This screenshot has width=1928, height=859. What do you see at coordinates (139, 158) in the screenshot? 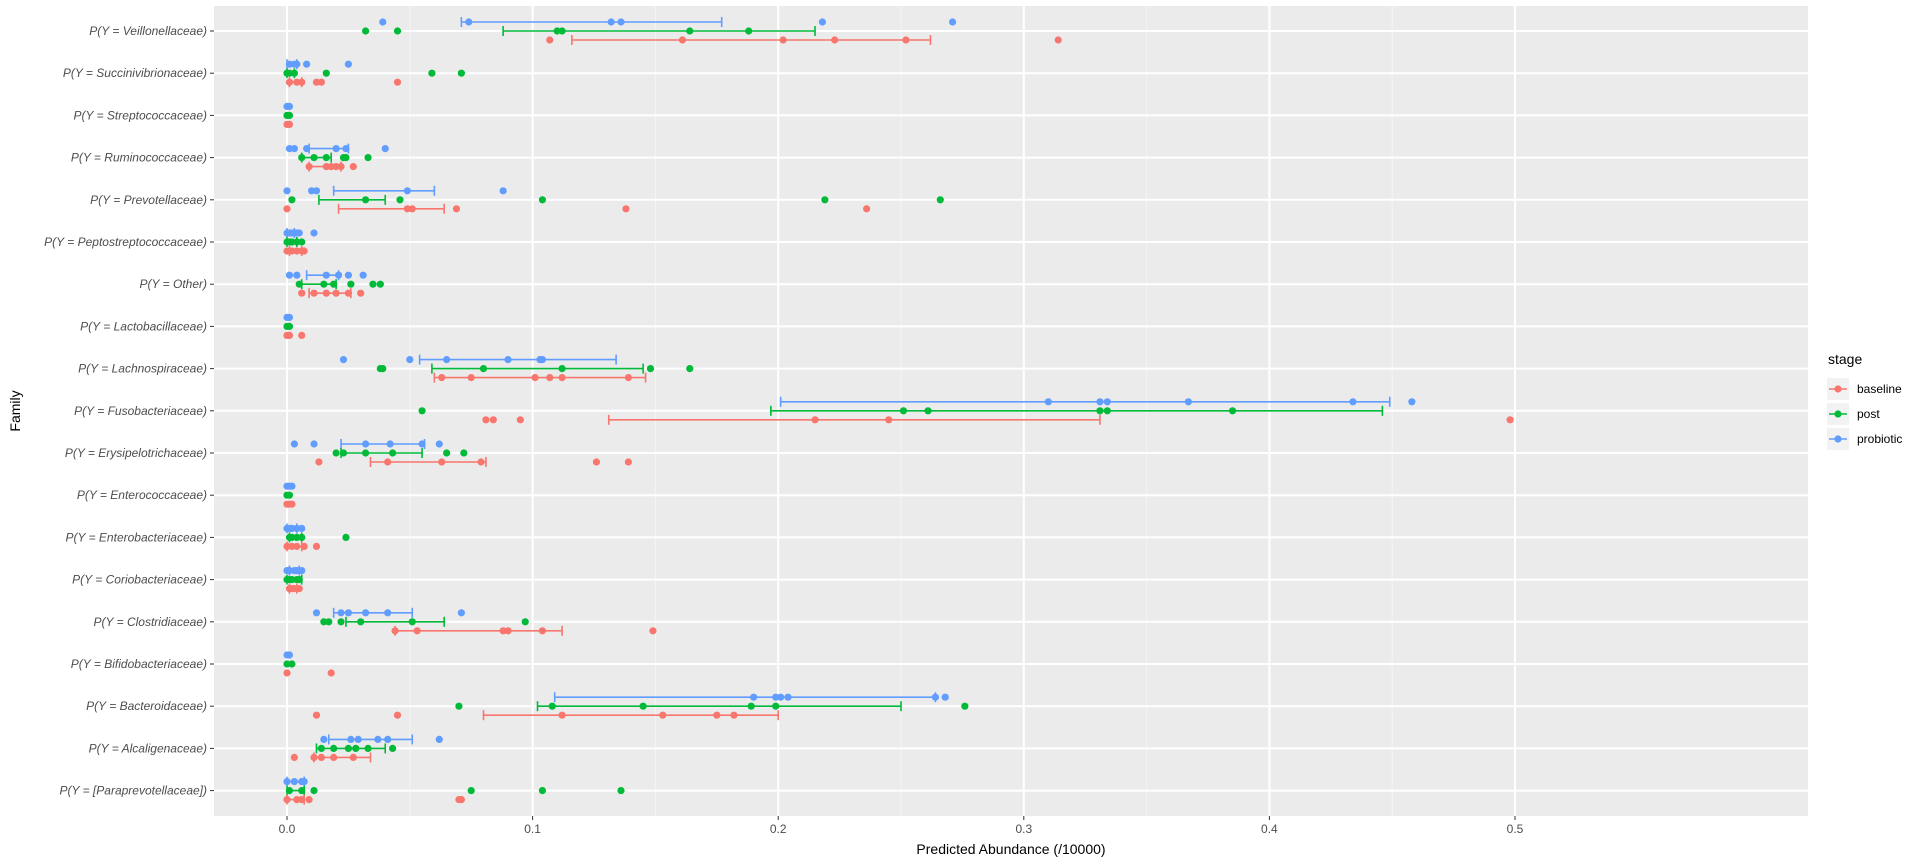
I see `y-tick-label: P(Y = Ruminococcaceae)` at bounding box center [139, 158].